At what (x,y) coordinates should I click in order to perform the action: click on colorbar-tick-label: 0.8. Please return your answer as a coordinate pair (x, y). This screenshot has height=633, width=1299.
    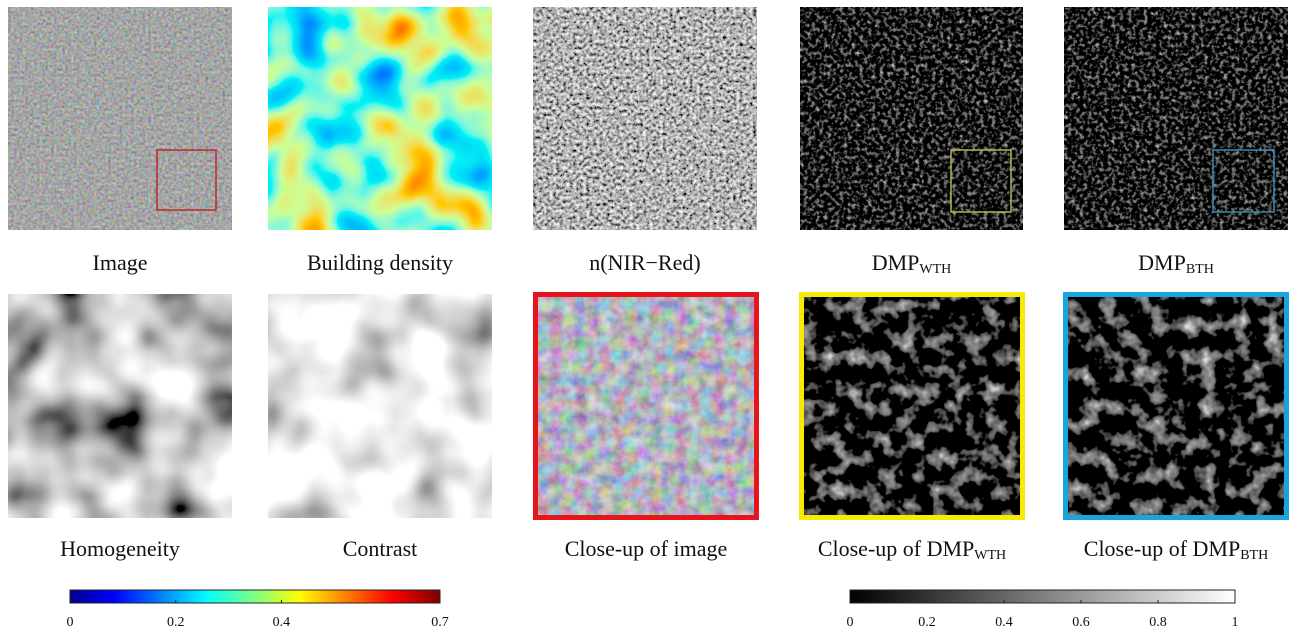
    Looking at the image, I should click on (1158, 622).